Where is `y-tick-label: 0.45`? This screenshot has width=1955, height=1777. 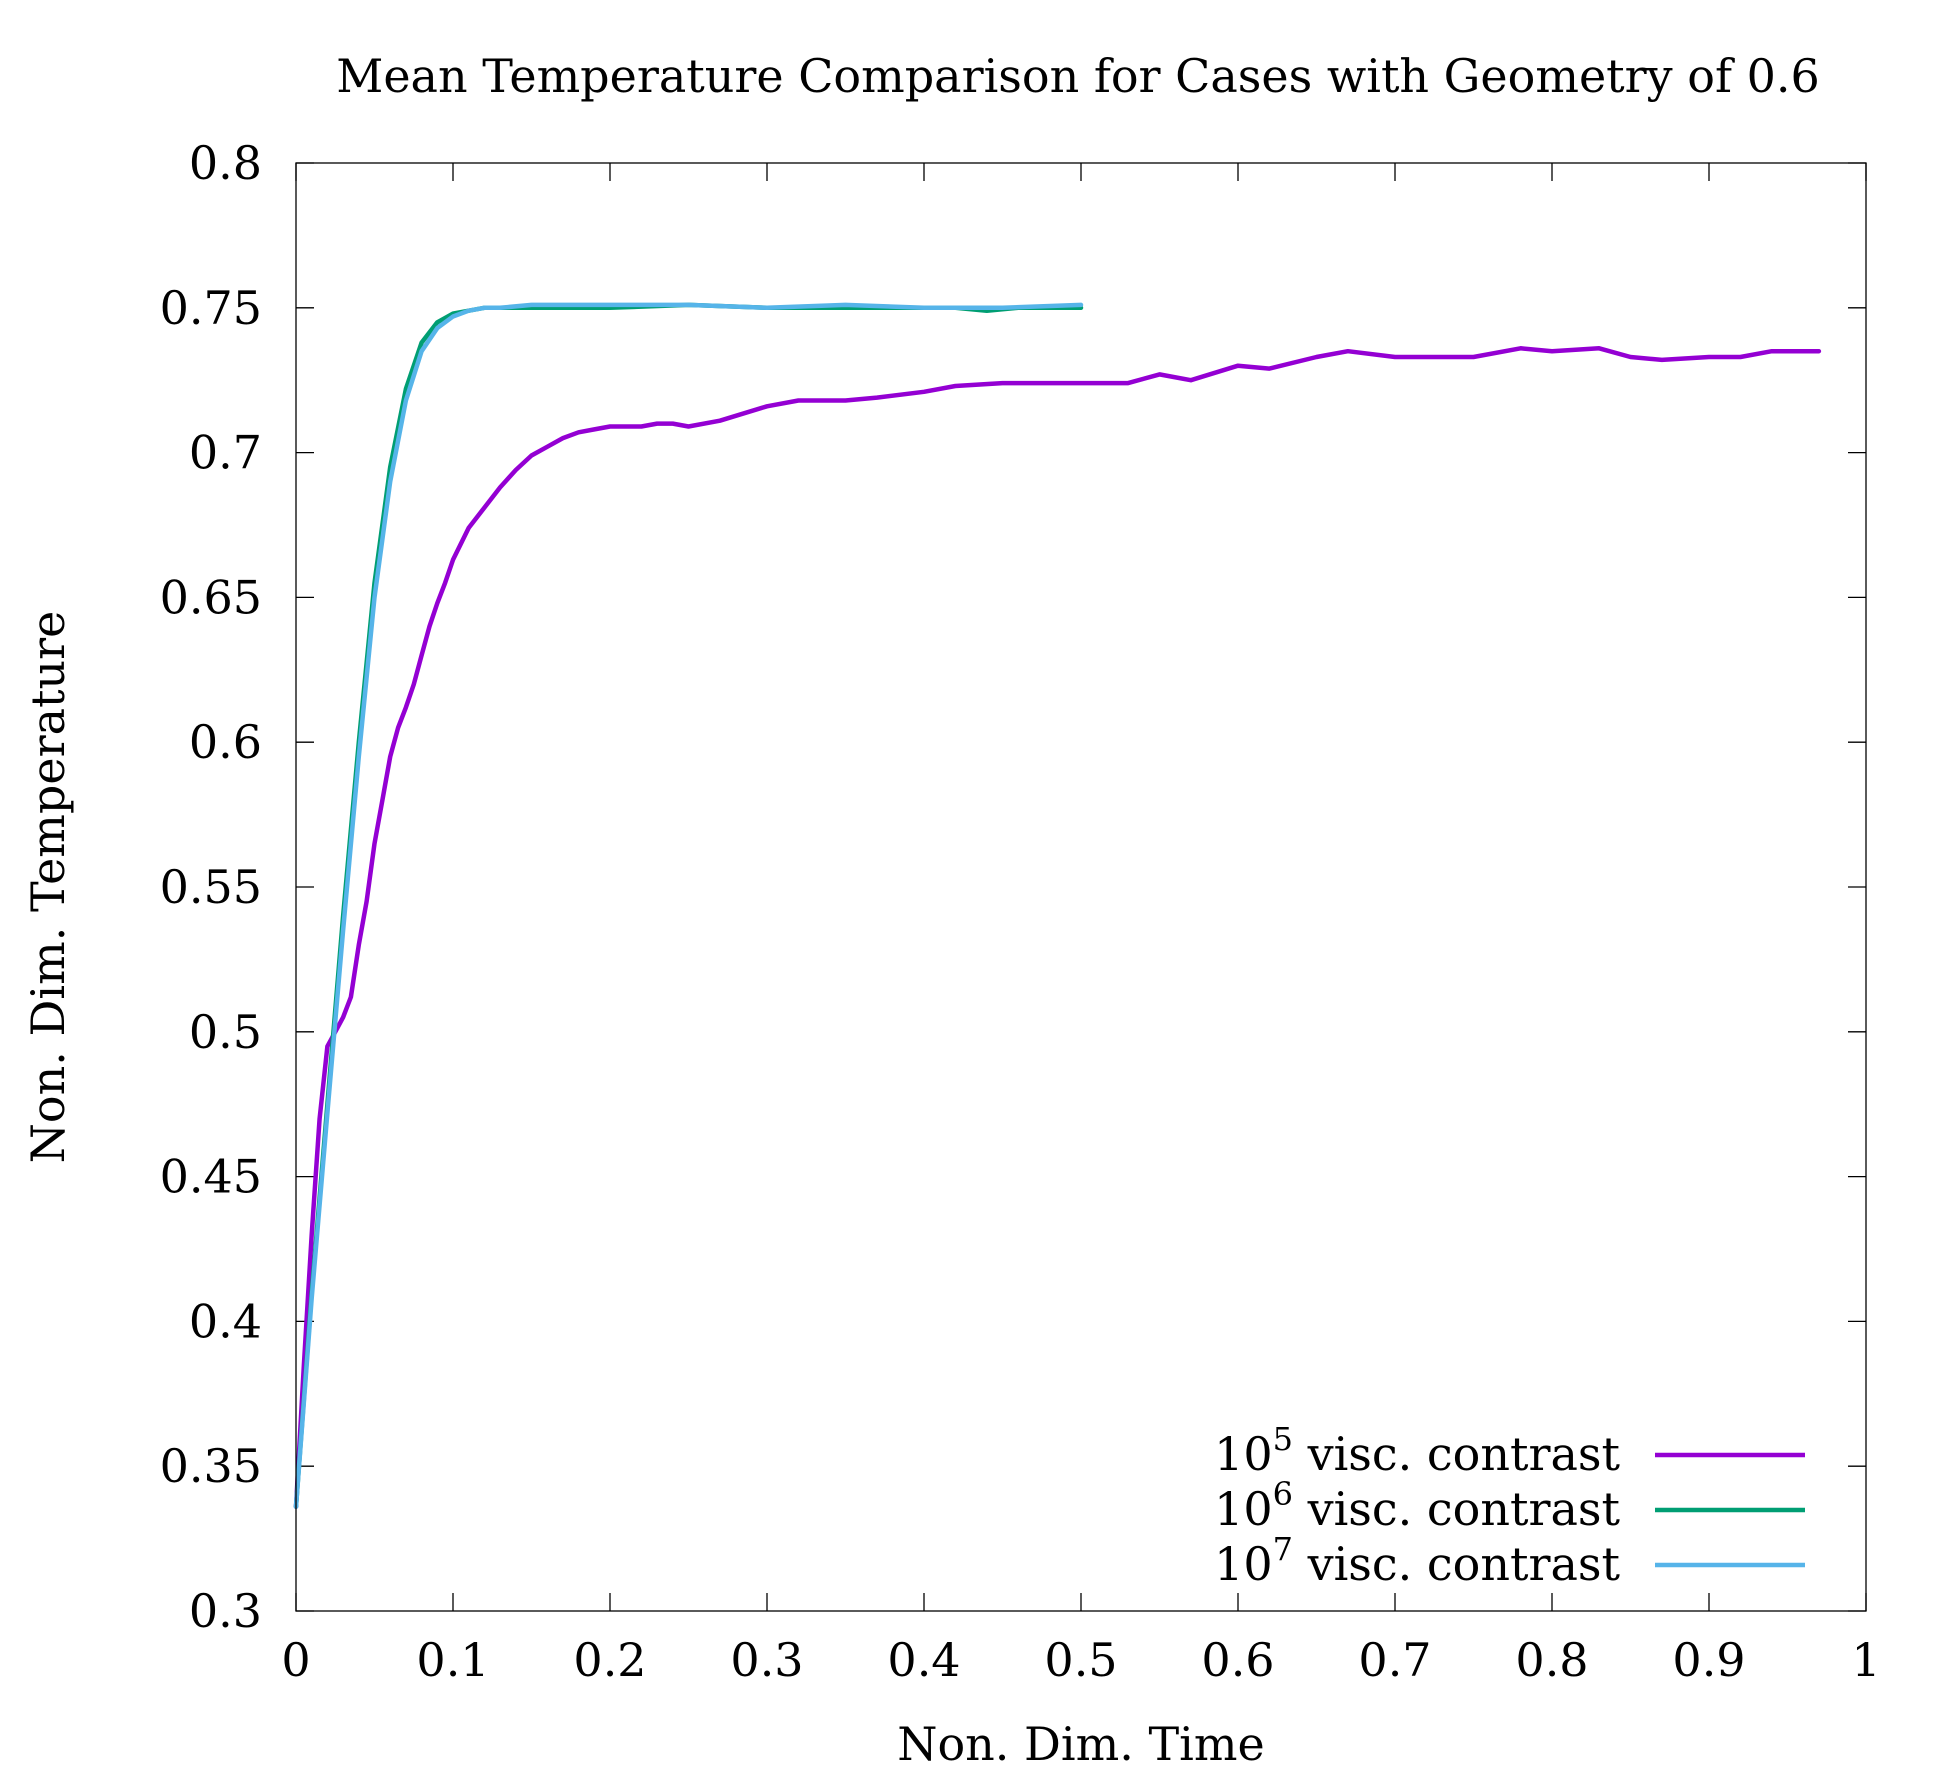
y-tick-label: 0.45 is located at coordinates (211, 1177).